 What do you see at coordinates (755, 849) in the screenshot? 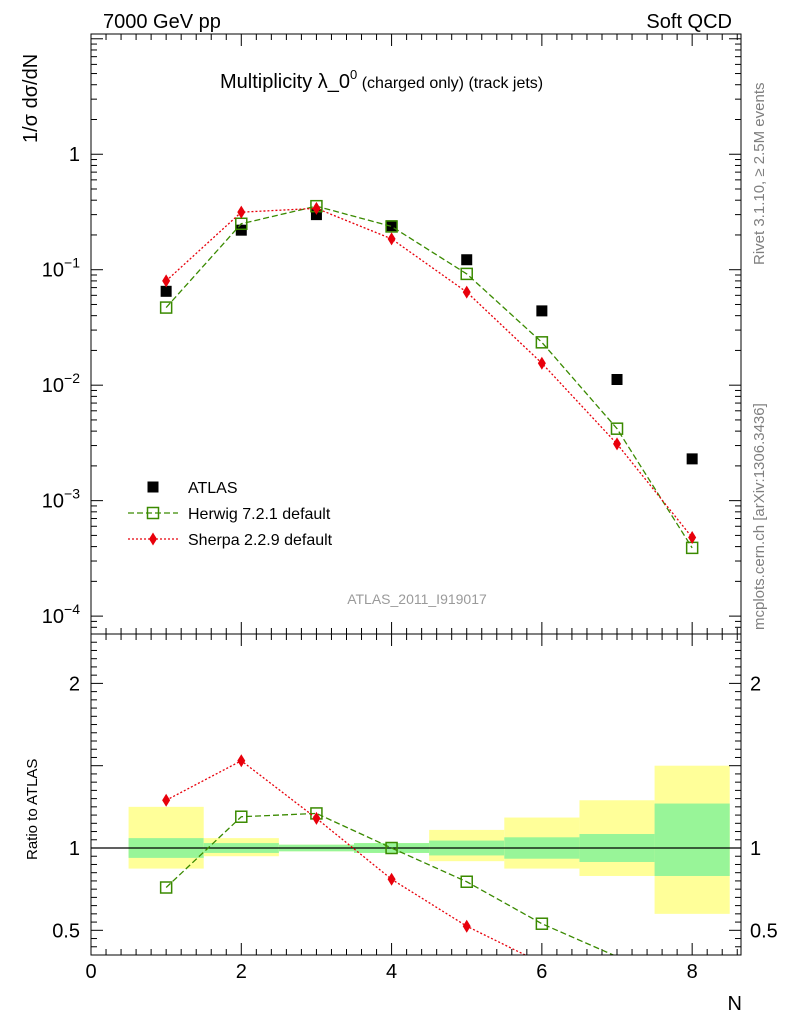
I see `y-tick-label-right: 1` at bounding box center [755, 849].